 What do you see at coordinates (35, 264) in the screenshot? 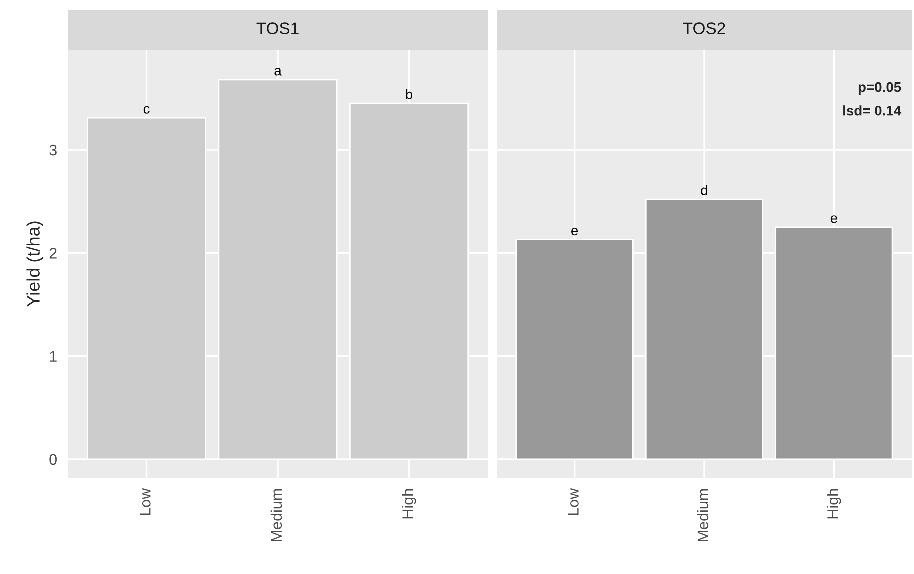
I see `y-axis-title: Yield (t/ha)` at bounding box center [35, 264].